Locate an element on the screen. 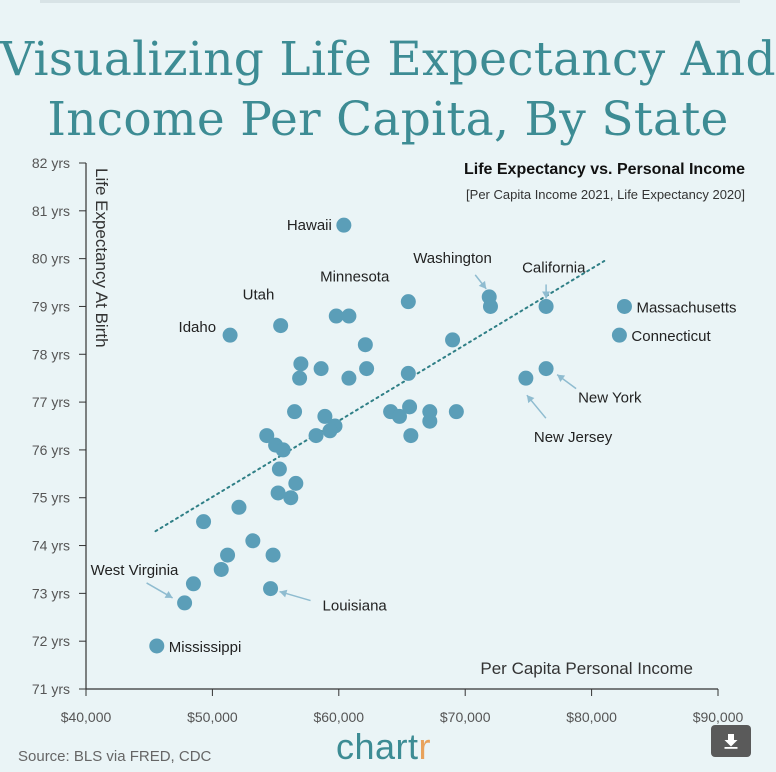 The height and width of the screenshot is (772, 776). download-button is located at coordinates (731, 741).